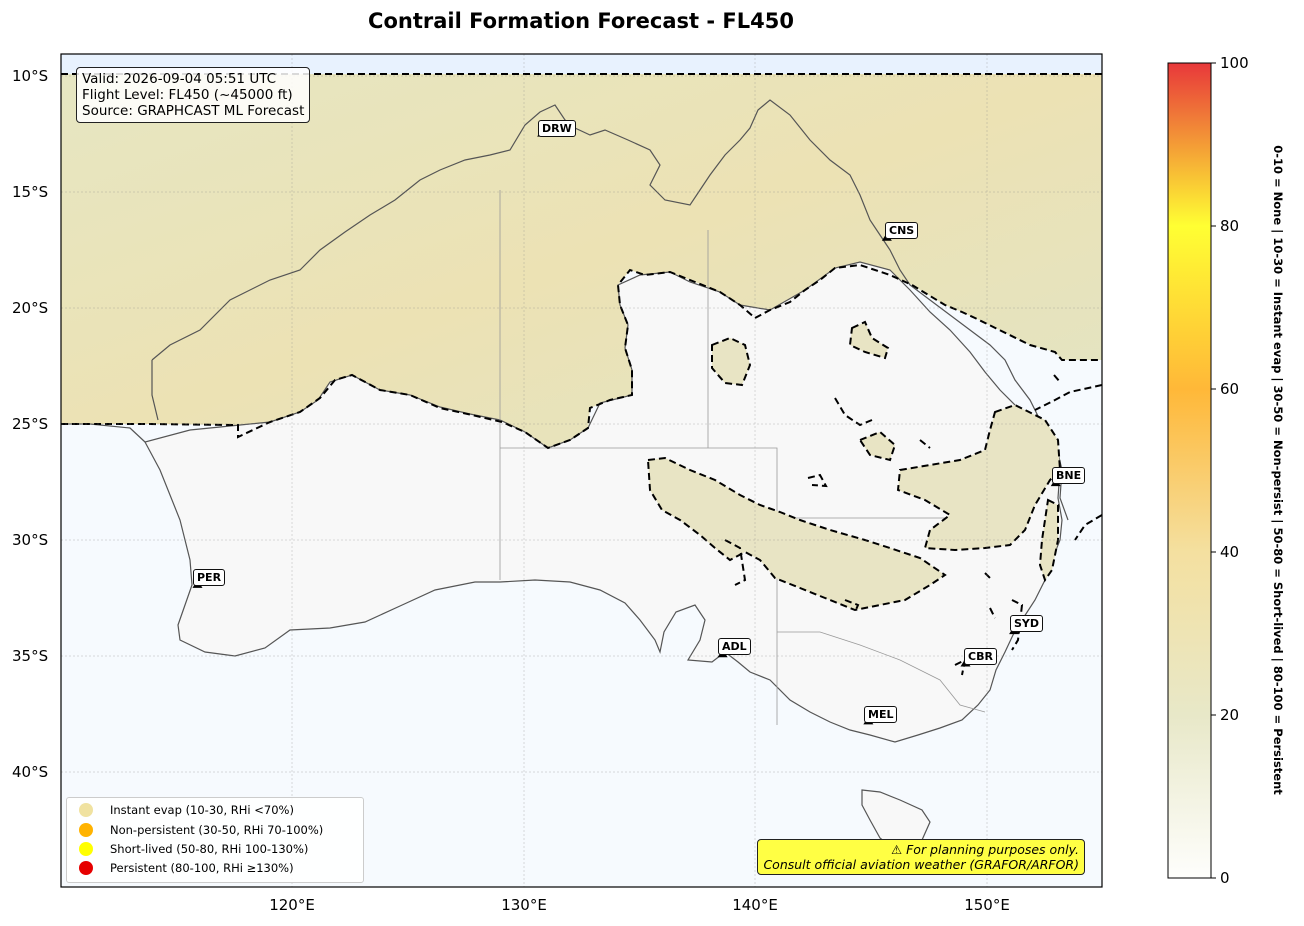  I want to click on colorbar-tick: 40, so click(1230, 552).